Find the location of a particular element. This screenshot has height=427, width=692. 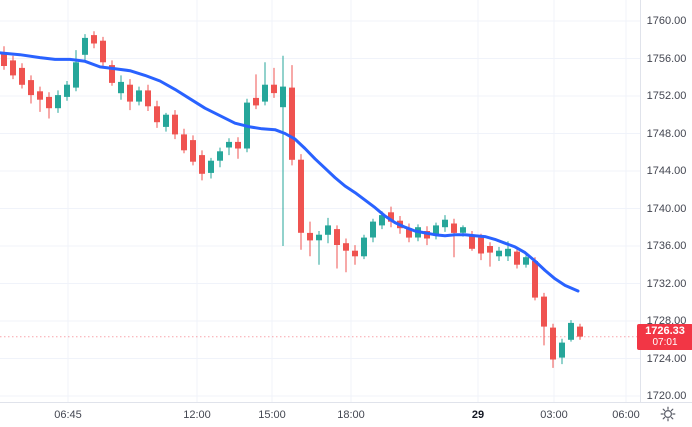

bar-countdown: 07:01 is located at coordinates (665, 342).